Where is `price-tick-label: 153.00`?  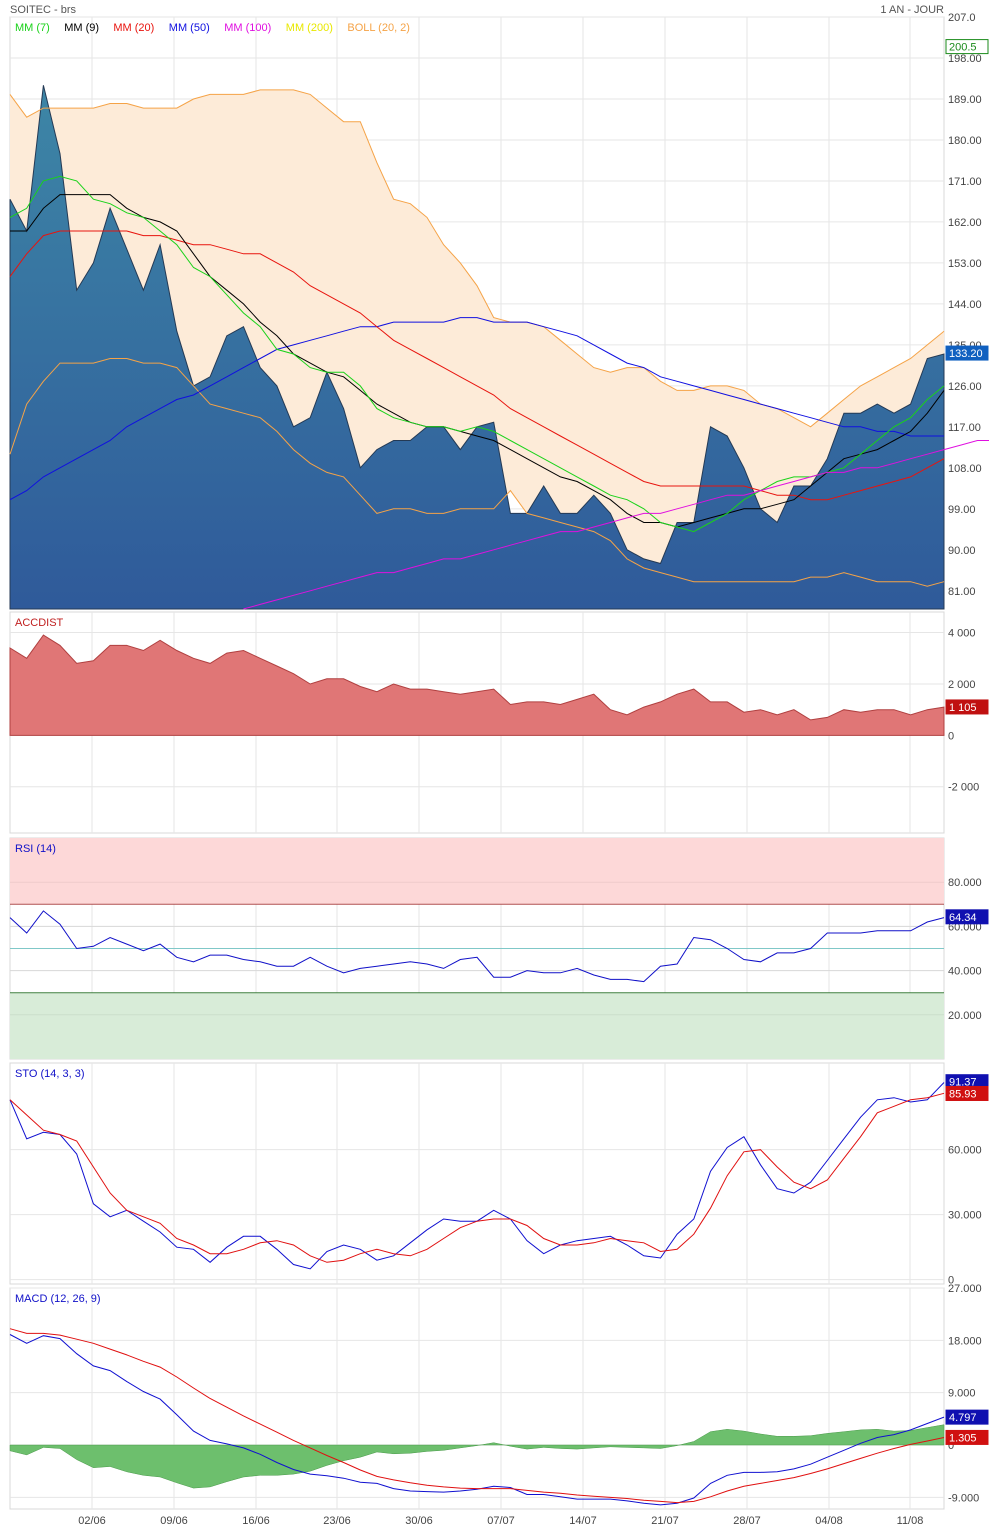 price-tick-label: 153.00 is located at coordinates (965, 264).